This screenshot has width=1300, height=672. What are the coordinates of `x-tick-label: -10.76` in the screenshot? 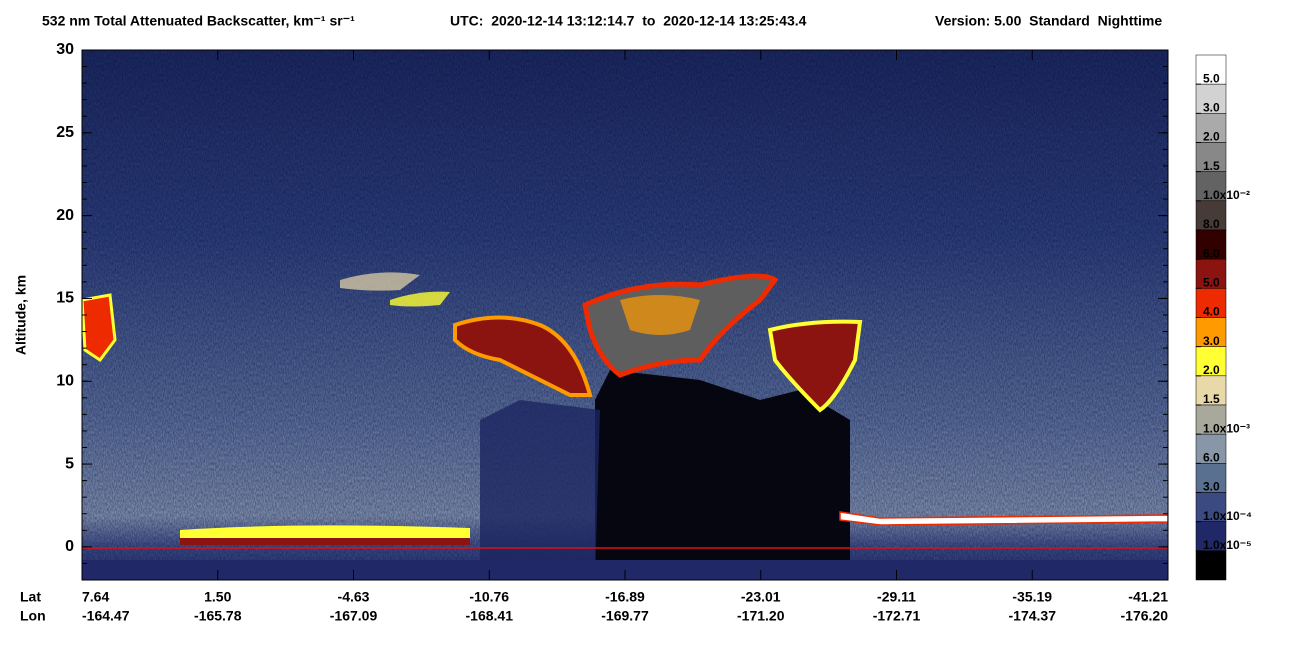 It's located at (489, 597).